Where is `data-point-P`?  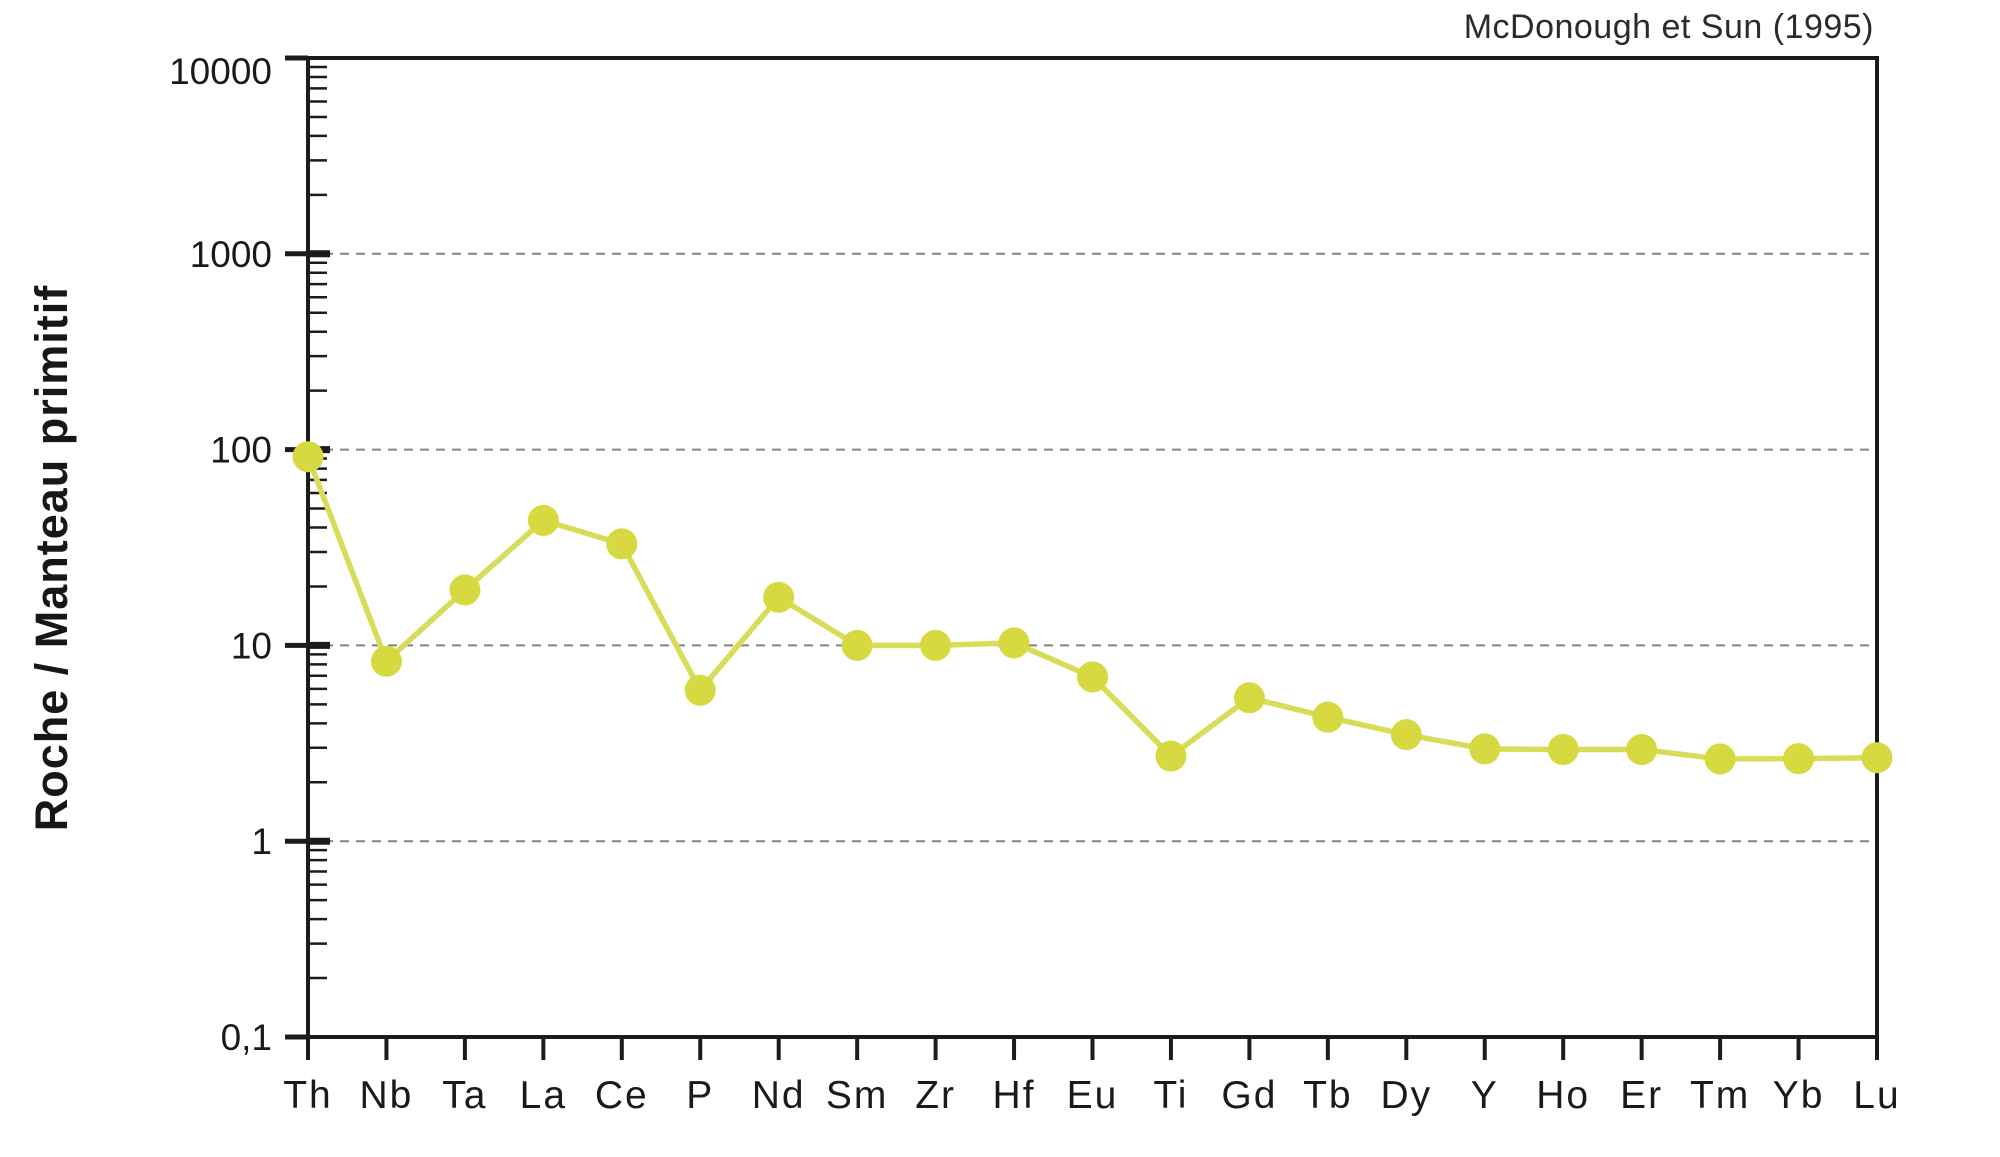 data-point-P is located at coordinates (700, 690).